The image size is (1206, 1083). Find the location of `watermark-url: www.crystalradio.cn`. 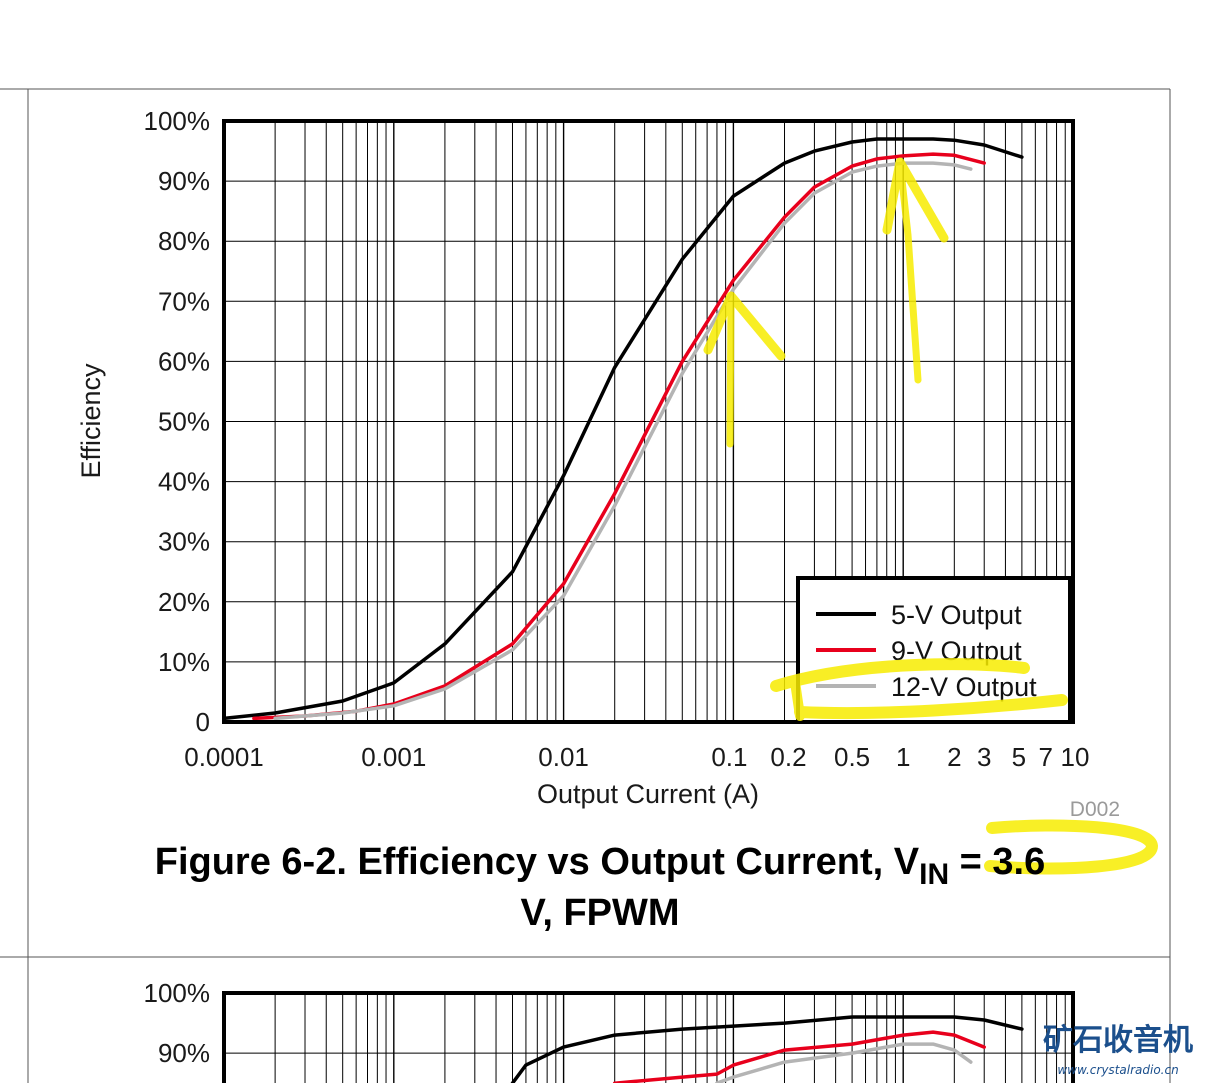

watermark-url: www.crystalradio.cn is located at coordinates (1117, 1070).